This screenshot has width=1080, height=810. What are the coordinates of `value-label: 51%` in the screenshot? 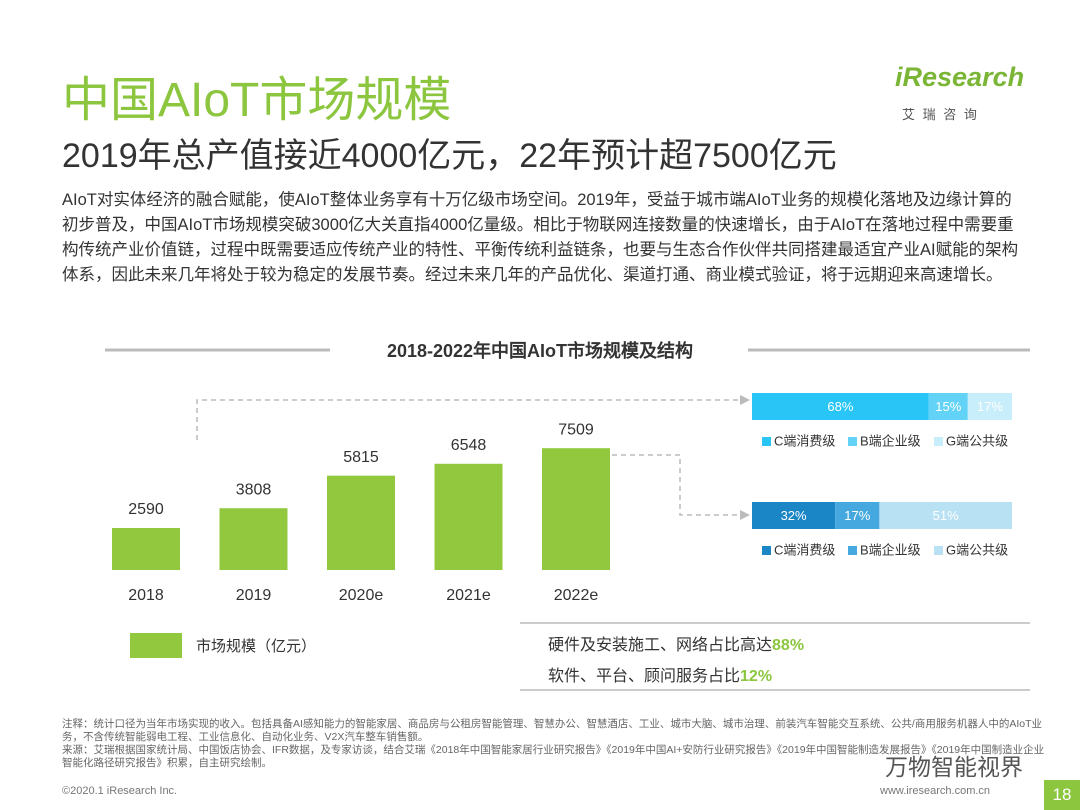 It's located at (946, 515).